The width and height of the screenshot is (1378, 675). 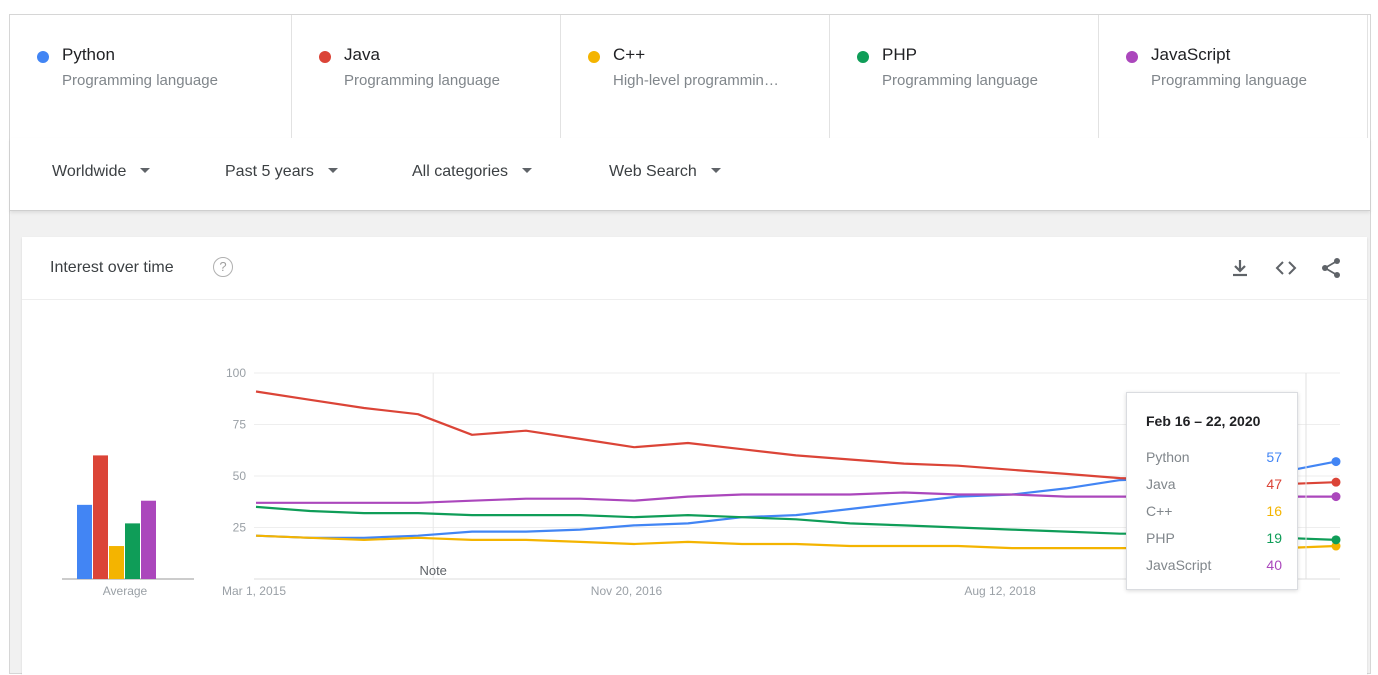 What do you see at coordinates (1168, 457) in the screenshot?
I see `tooltip-label: Python` at bounding box center [1168, 457].